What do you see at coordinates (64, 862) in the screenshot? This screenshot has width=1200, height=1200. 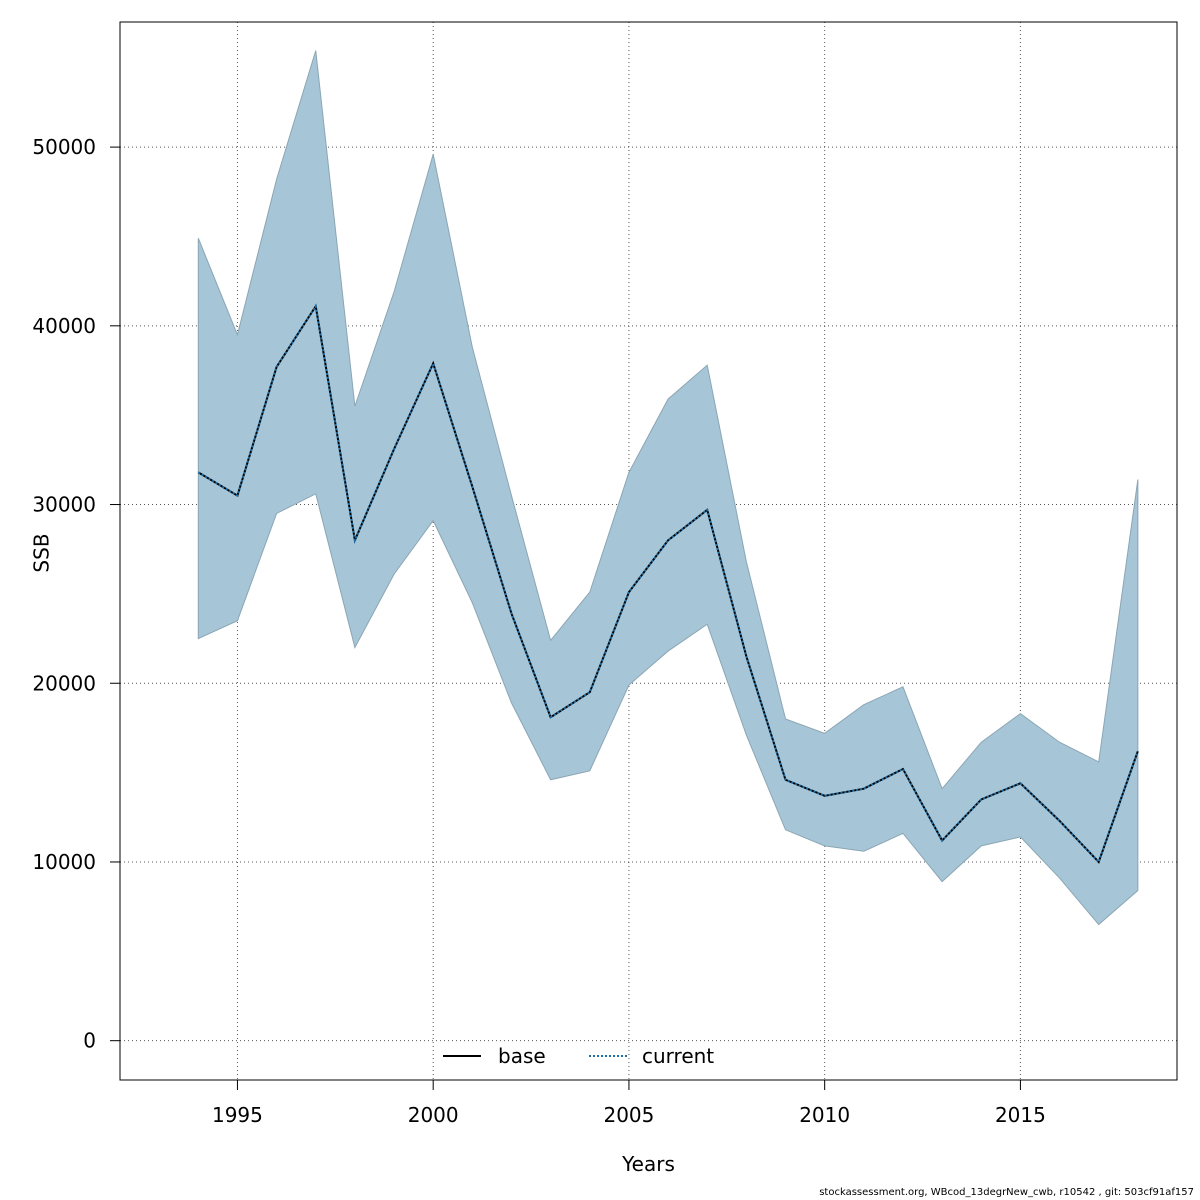 I see `y-tick-label-10000: 10000` at bounding box center [64, 862].